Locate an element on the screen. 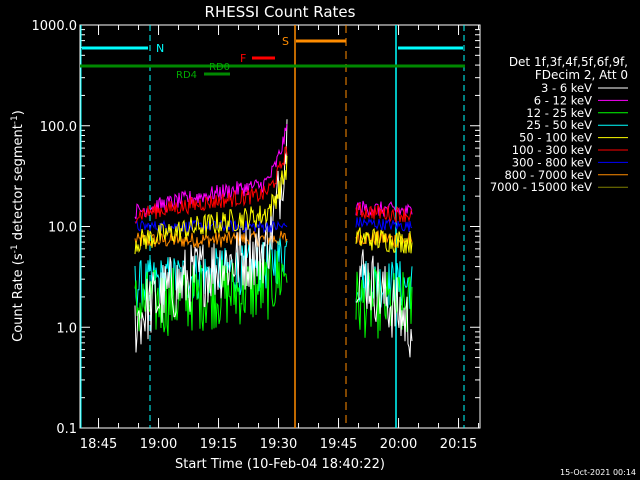 This screenshot has height=480, width=640. rd4-label: RD4 is located at coordinates (186, 75).